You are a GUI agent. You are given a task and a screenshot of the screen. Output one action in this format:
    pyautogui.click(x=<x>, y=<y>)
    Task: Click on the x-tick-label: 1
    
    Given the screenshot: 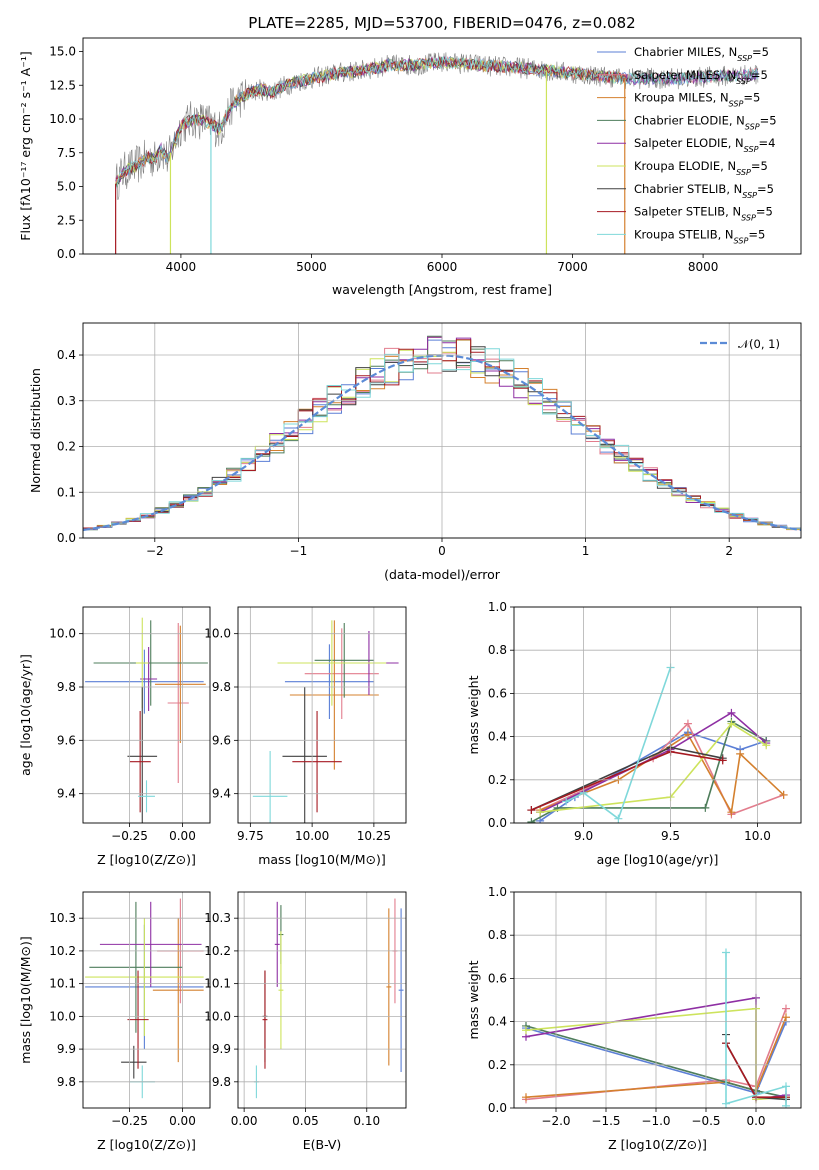 What is the action you would take?
    pyautogui.click(x=586, y=551)
    